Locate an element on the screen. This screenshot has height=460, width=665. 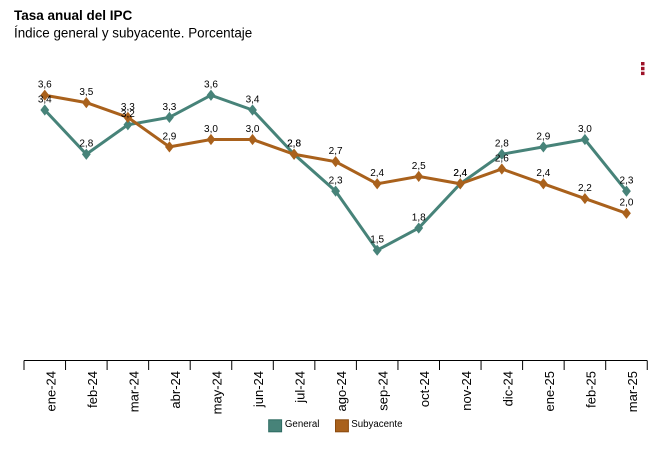
svg-text: sep-24 is located at coordinates (383, 391).